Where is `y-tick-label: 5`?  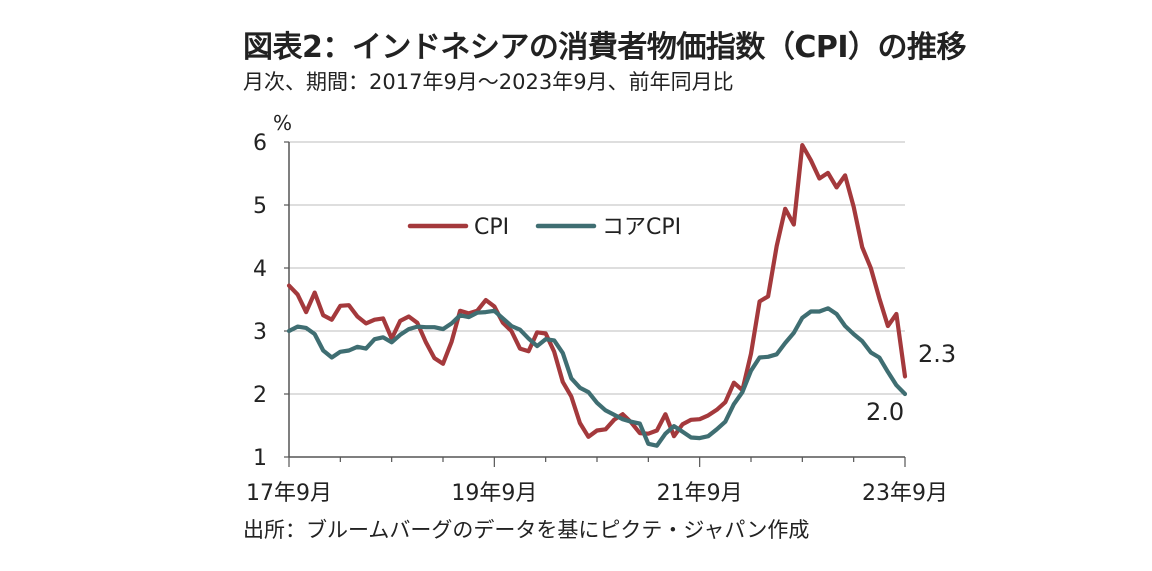 y-tick-label: 5 is located at coordinates (260, 206).